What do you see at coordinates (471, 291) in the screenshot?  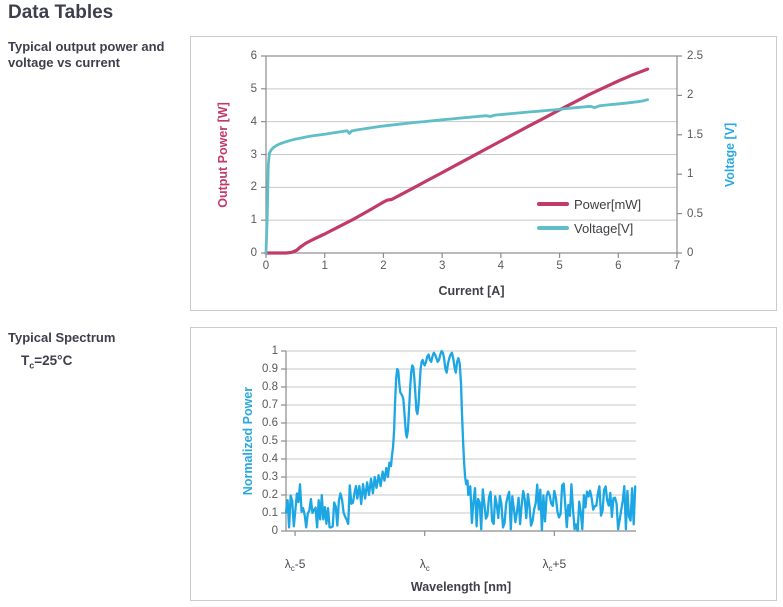 I see `x-axis-title: Current [A]` at bounding box center [471, 291].